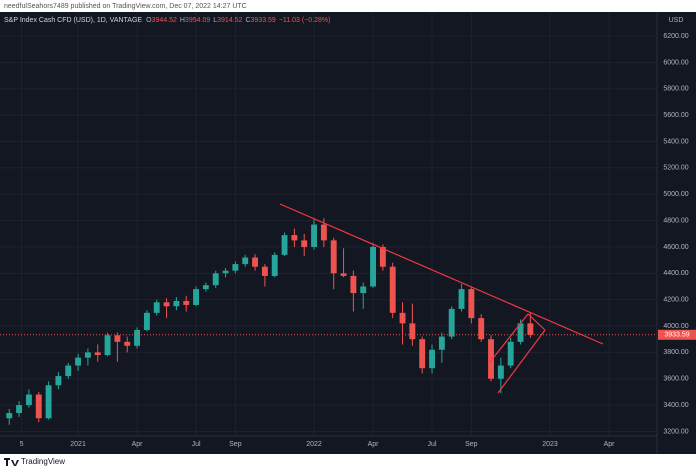 The width and height of the screenshot is (696, 475). Describe the element at coordinates (305, 20) in the screenshot. I see `change: −11.03 (−0.28%)` at that location.